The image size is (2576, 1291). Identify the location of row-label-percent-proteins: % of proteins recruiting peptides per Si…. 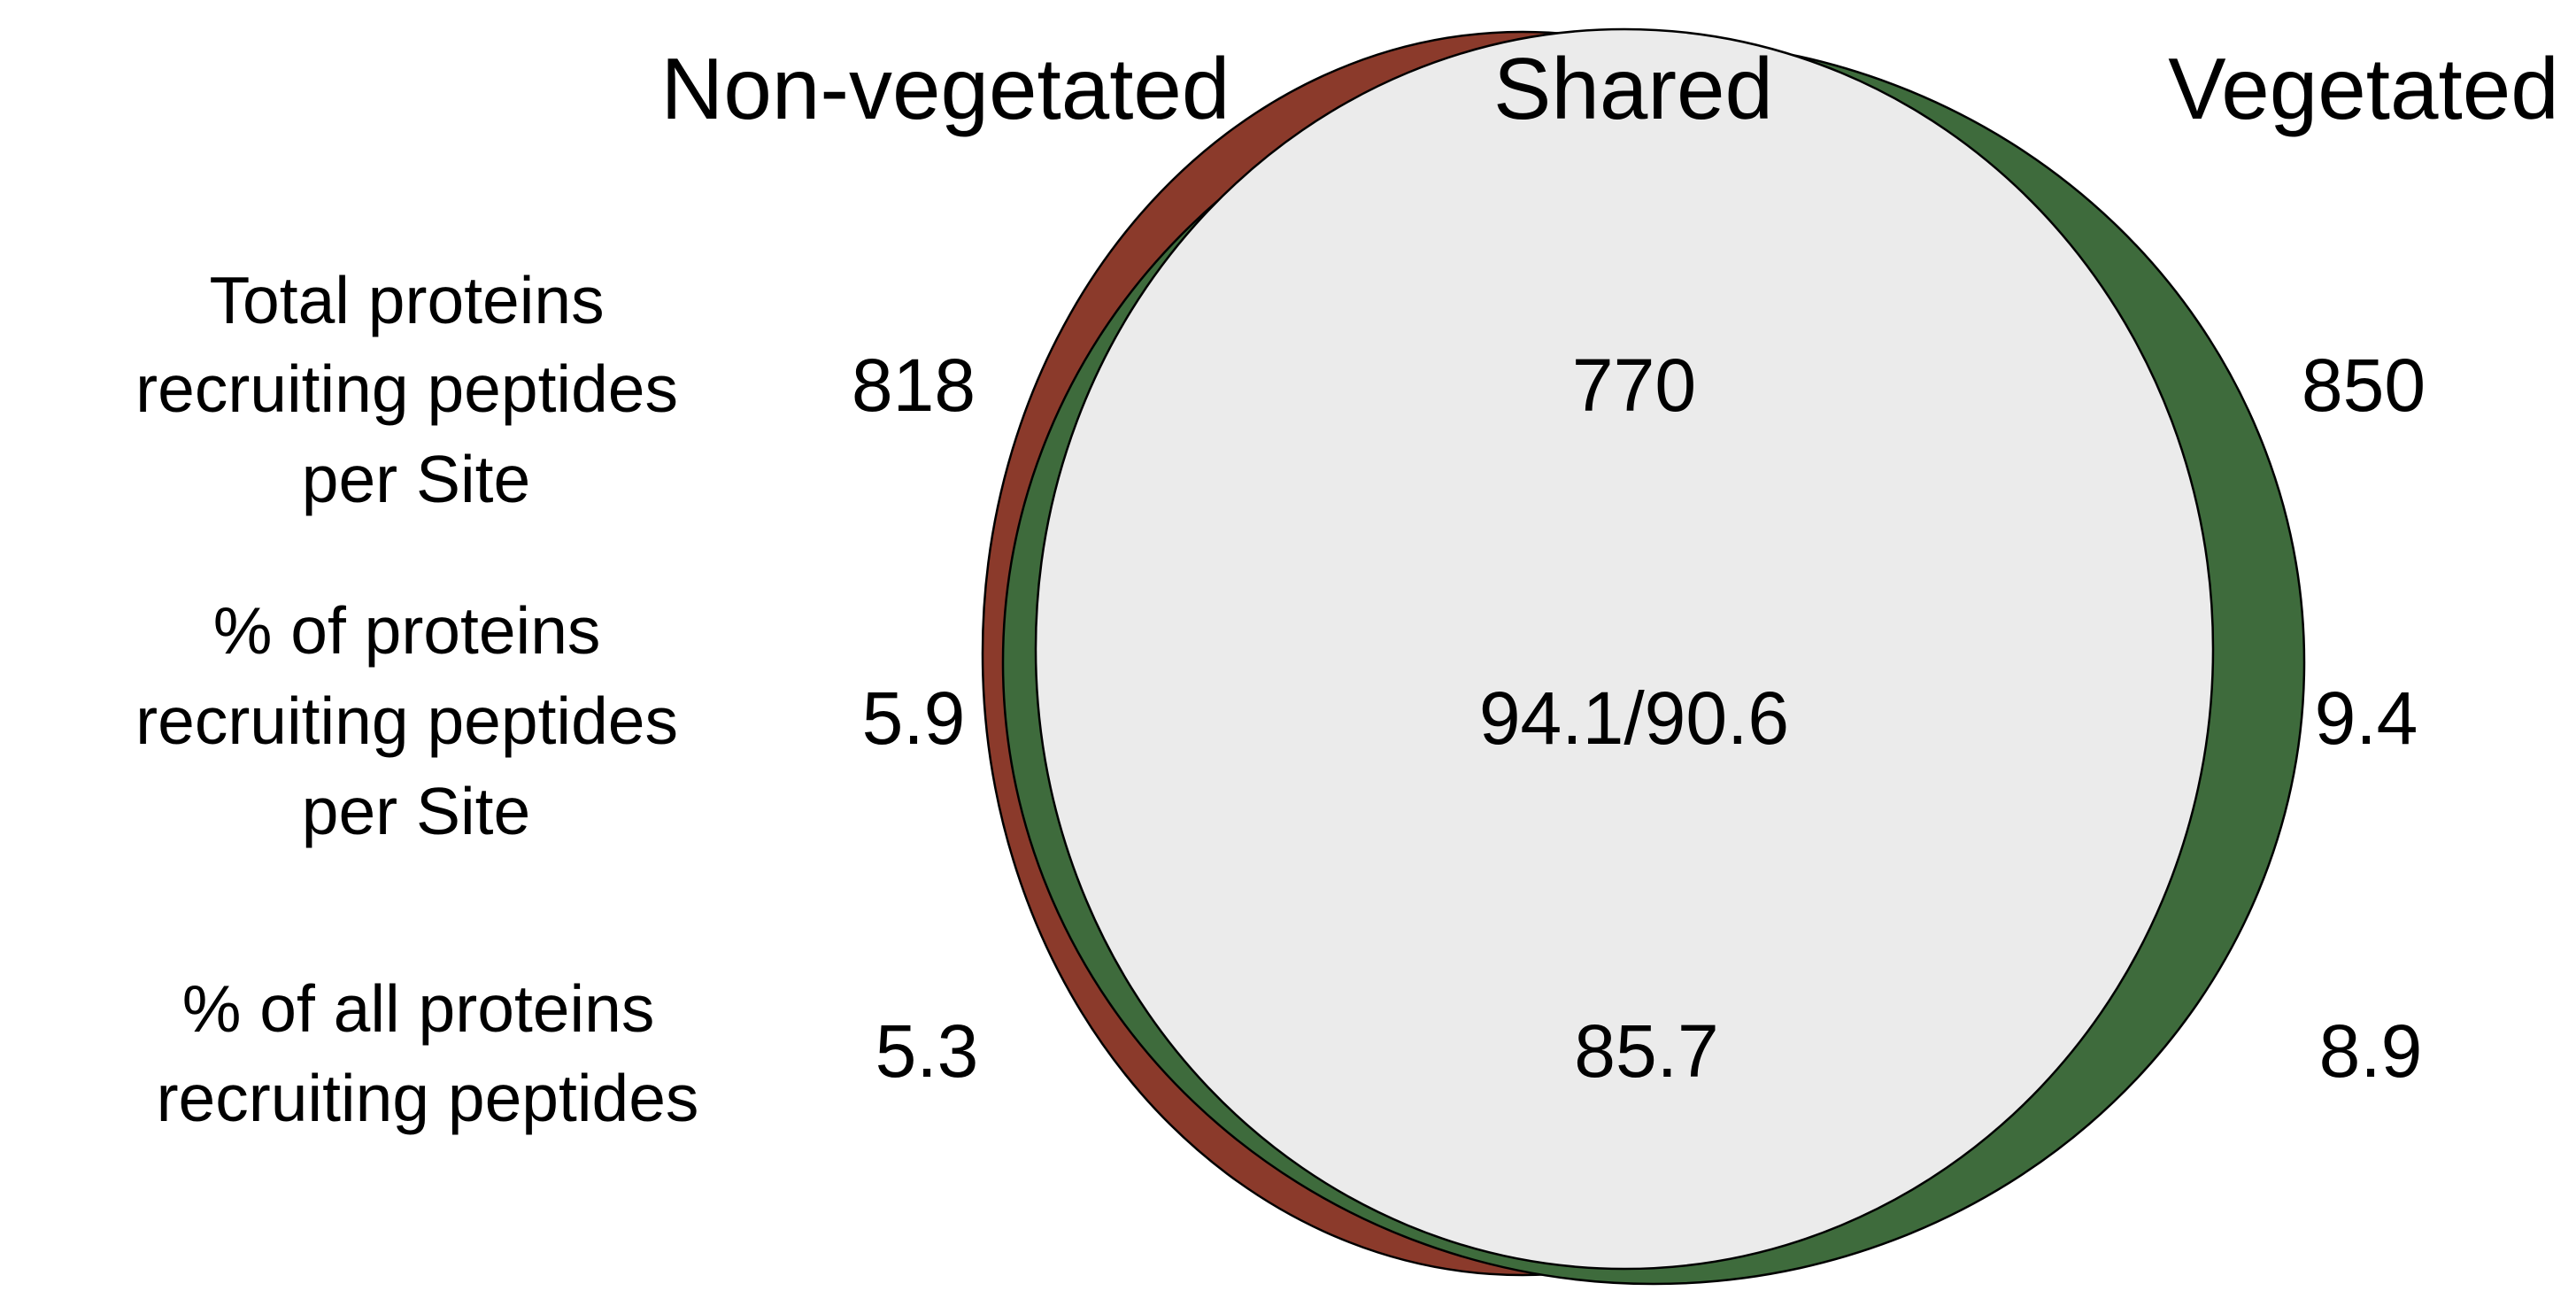
(416, 720).